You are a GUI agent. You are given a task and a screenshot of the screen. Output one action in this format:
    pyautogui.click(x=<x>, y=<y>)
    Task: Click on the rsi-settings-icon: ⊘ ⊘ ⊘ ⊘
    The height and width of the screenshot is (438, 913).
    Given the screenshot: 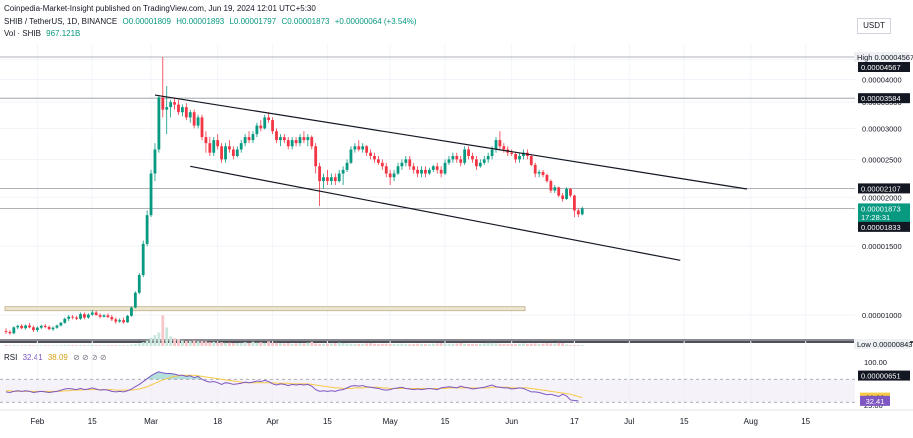 What is the action you would take?
    pyautogui.click(x=90, y=357)
    